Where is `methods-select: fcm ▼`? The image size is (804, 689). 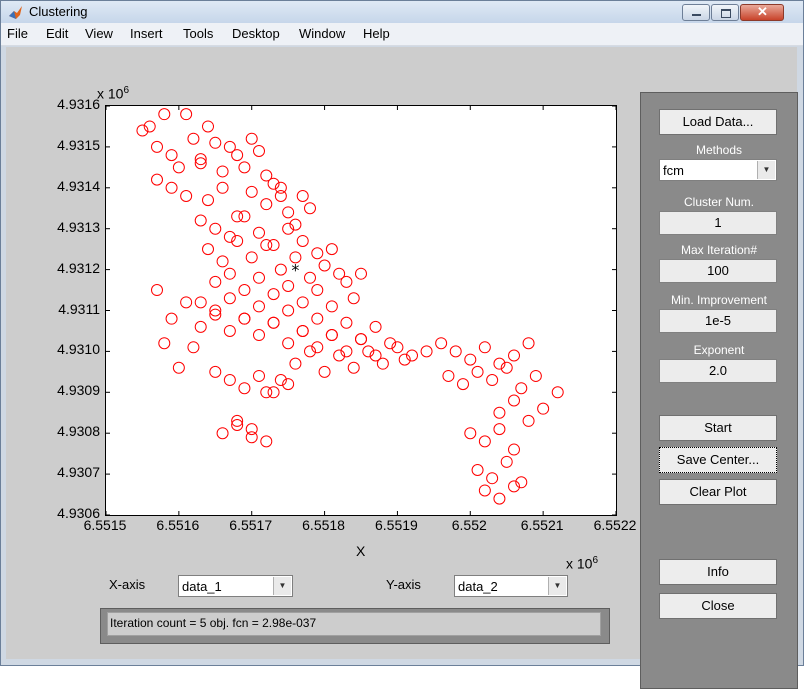 methods-select: fcm ▼ is located at coordinates (718, 170).